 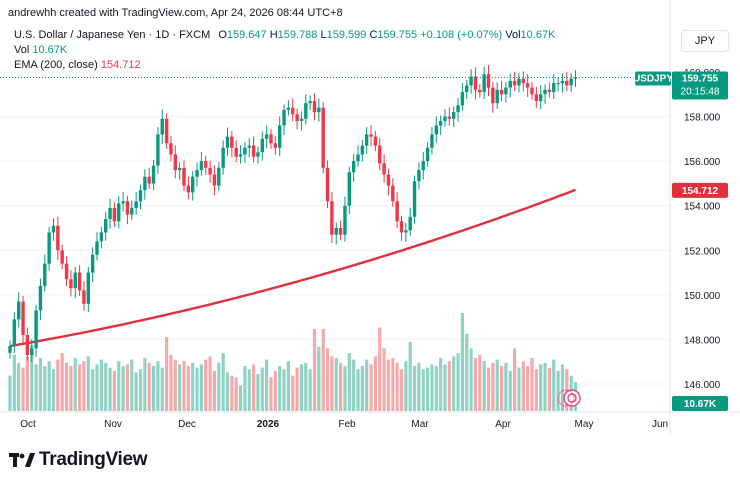 What do you see at coordinates (112, 35) in the screenshot?
I see `instrument-name: U.S. Dollar / Japanese Yen · 1D · FXCM` at bounding box center [112, 35].